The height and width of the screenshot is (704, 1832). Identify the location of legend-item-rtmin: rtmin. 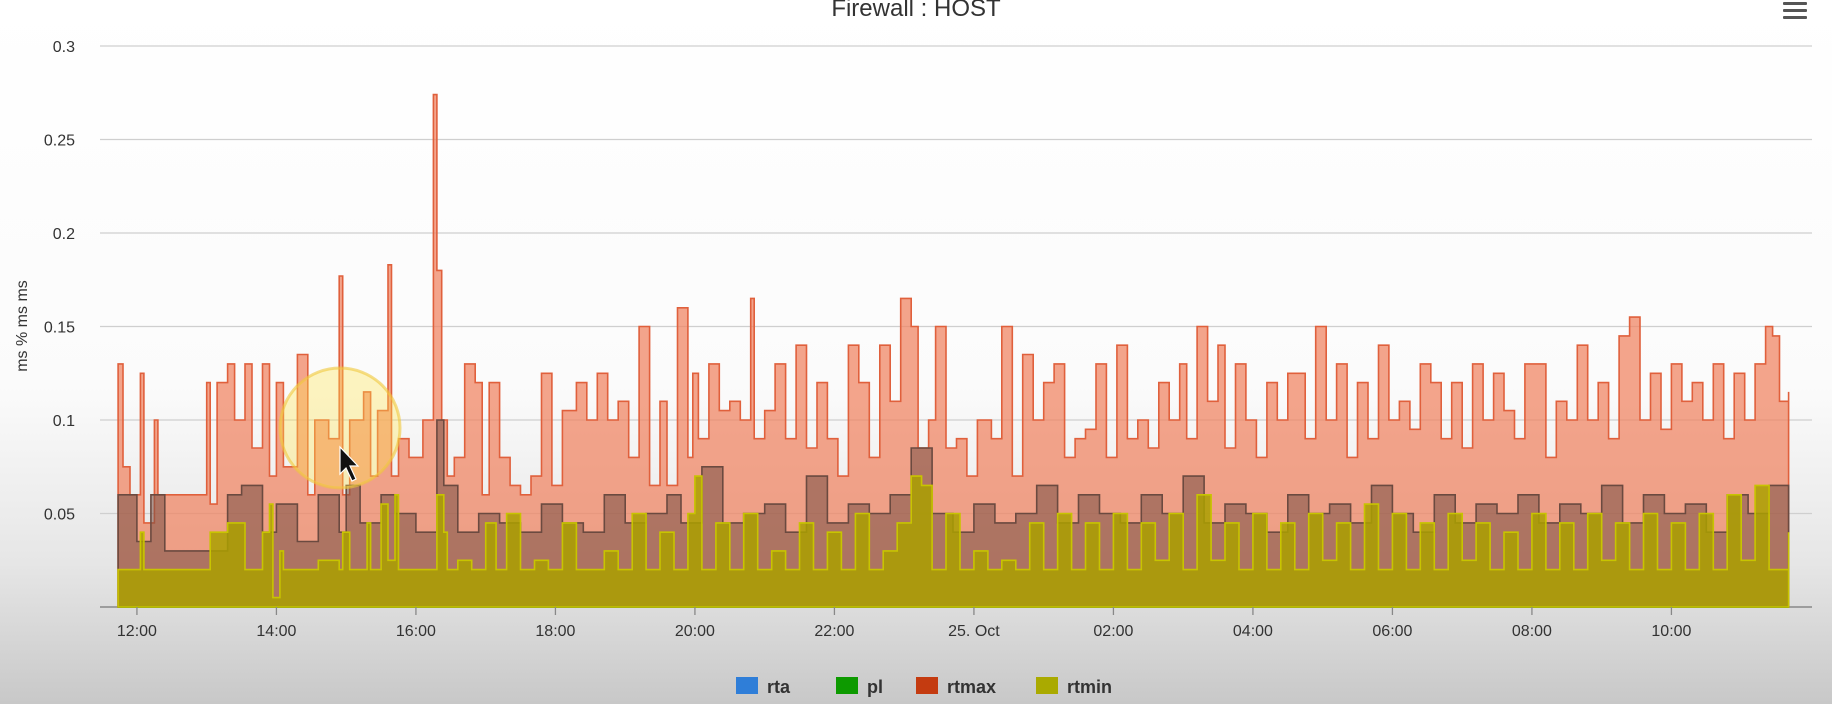
(1074, 687).